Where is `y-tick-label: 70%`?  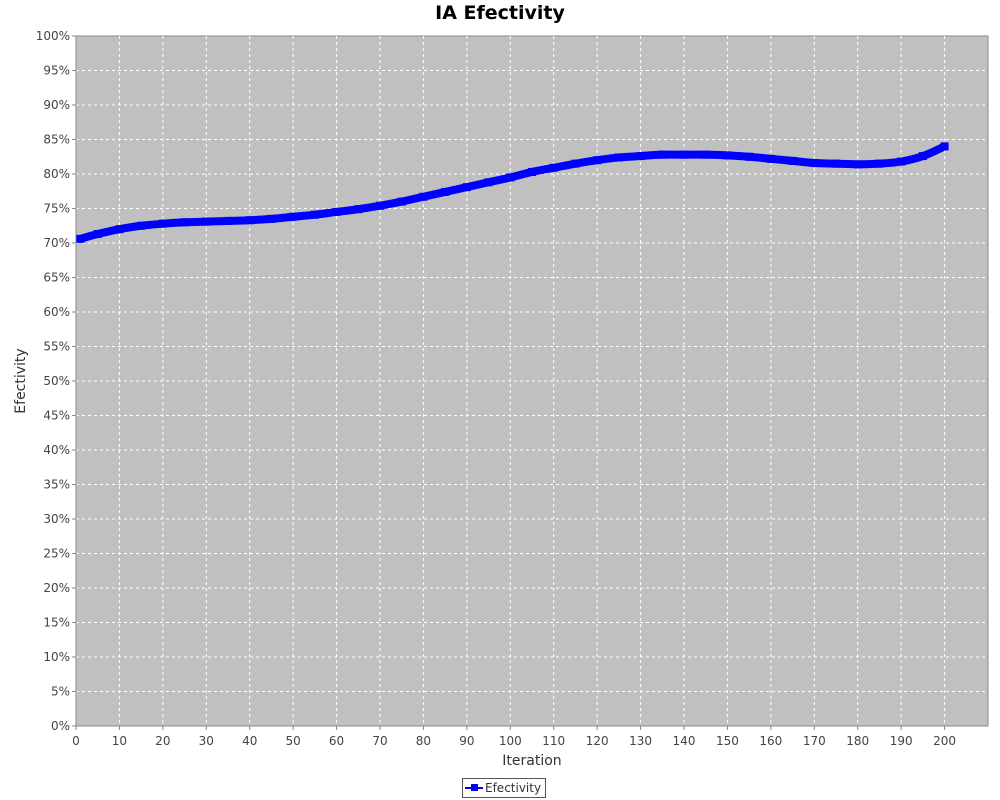
y-tick-label: 70% is located at coordinates (56, 243).